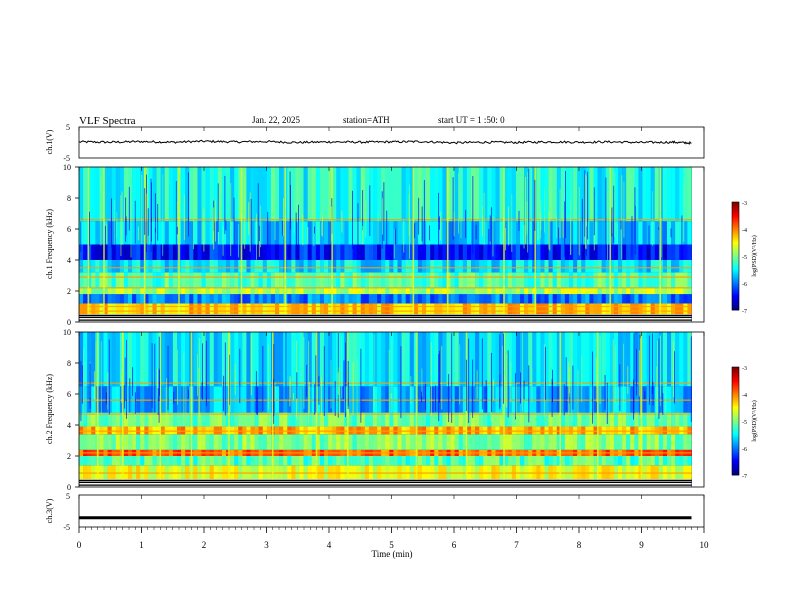 This screenshot has height=612, width=792. What do you see at coordinates (49, 244) in the screenshot?
I see `ch1-freq-ylabel: ch.1 Frequency (kHz)` at bounding box center [49, 244].